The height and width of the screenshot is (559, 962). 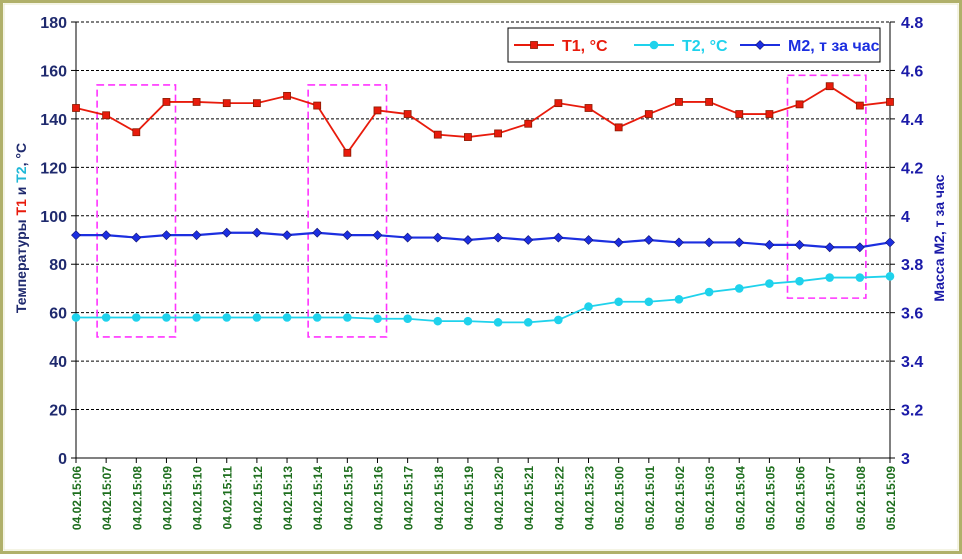 I want to click on x-tick-label-19: 05.02.15:01, so click(x=650, y=498).